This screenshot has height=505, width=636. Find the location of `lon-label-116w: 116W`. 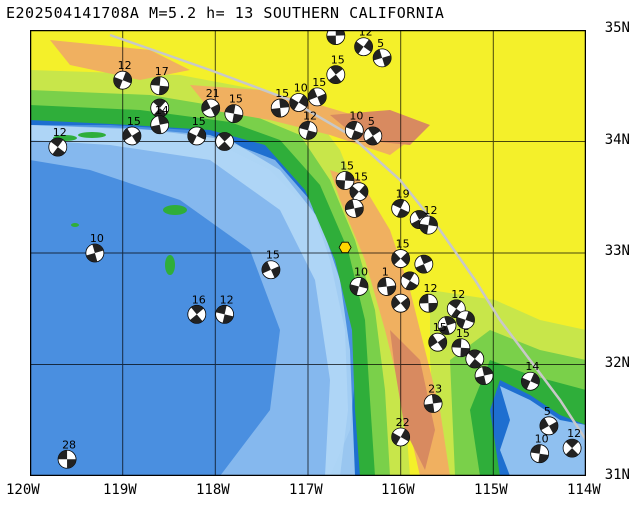

lon-label-116w: 116W is located at coordinates (398, 490).